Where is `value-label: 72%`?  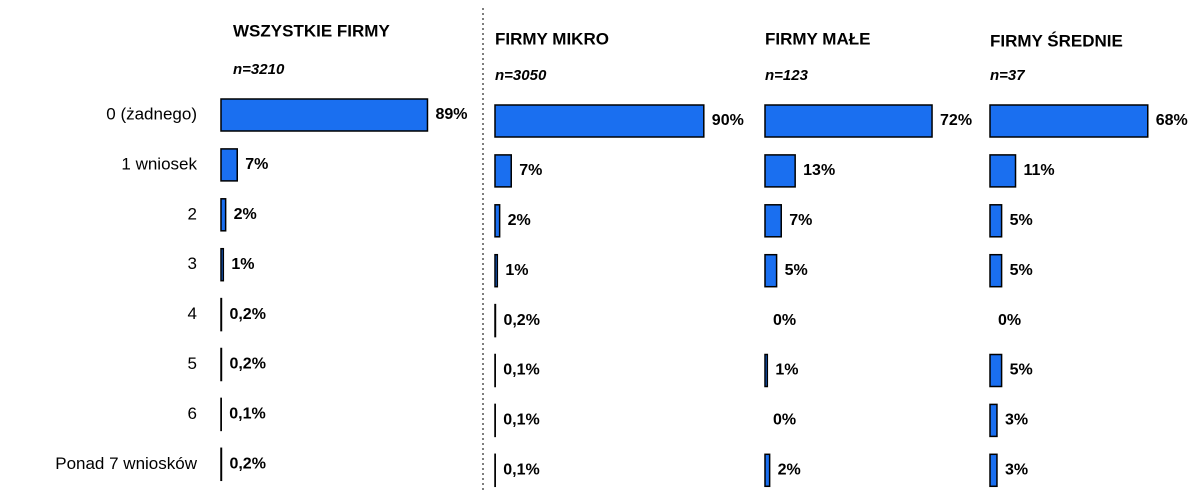 value-label: 72% is located at coordinates (956, 120).